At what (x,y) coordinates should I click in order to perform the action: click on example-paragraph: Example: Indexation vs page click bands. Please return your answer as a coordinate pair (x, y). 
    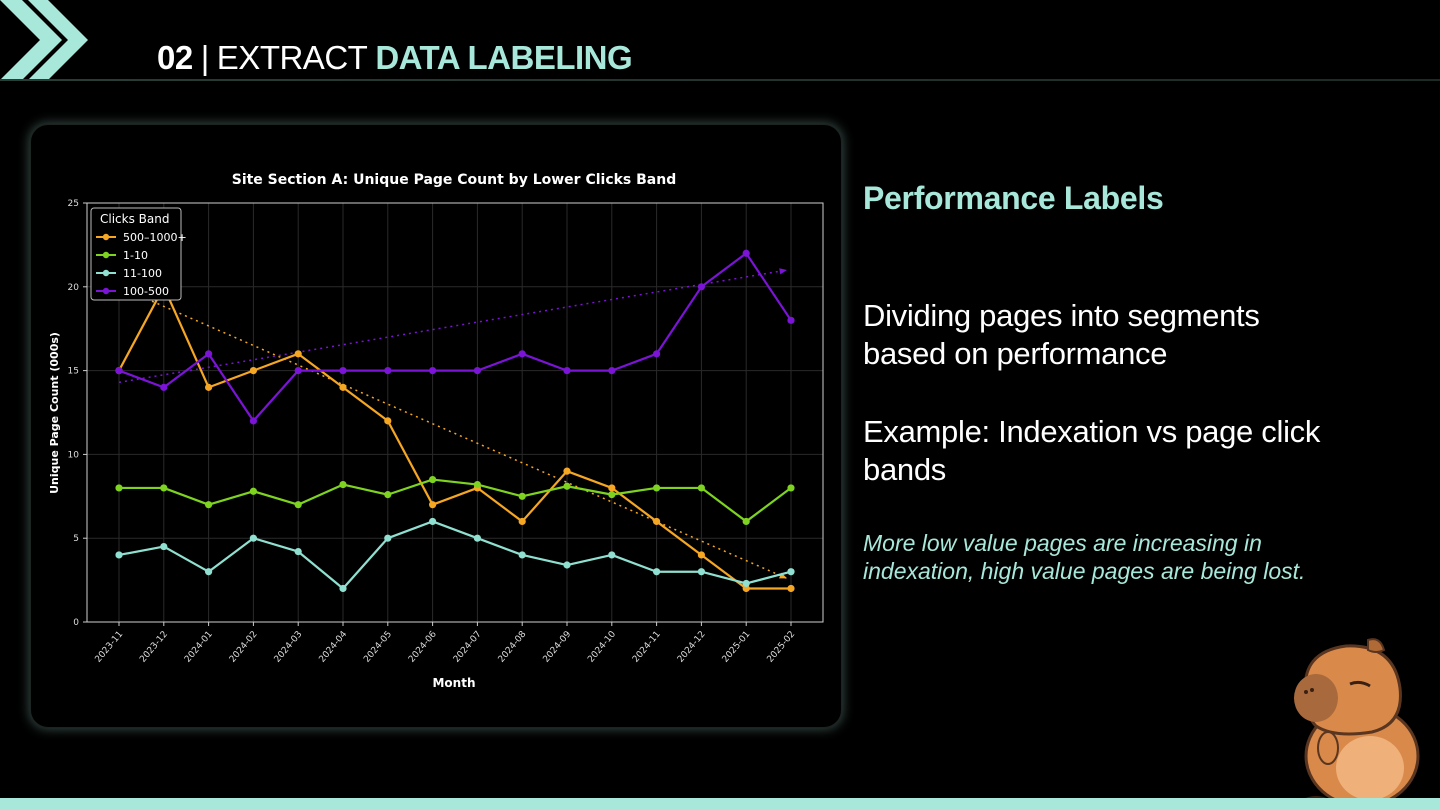
    Looking at the image, I should click on (1092, 450).